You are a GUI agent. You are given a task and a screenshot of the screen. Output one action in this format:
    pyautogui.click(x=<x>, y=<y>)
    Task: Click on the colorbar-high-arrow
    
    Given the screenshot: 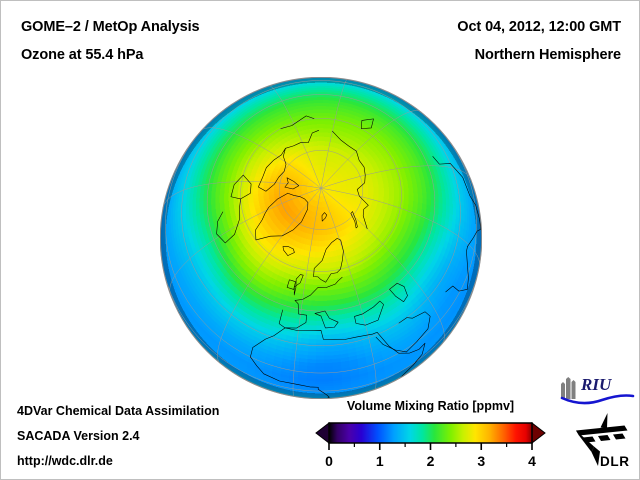 What is the action you would take?
    pyautogui.click(x=538, y=433)
    